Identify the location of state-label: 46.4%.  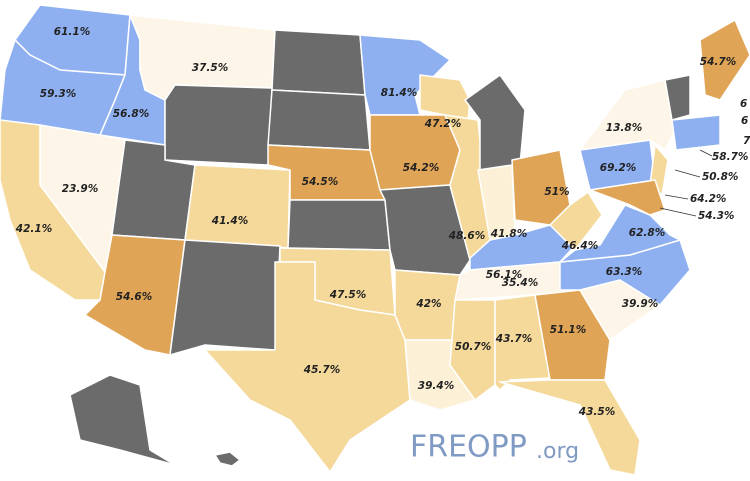
(579, 246).